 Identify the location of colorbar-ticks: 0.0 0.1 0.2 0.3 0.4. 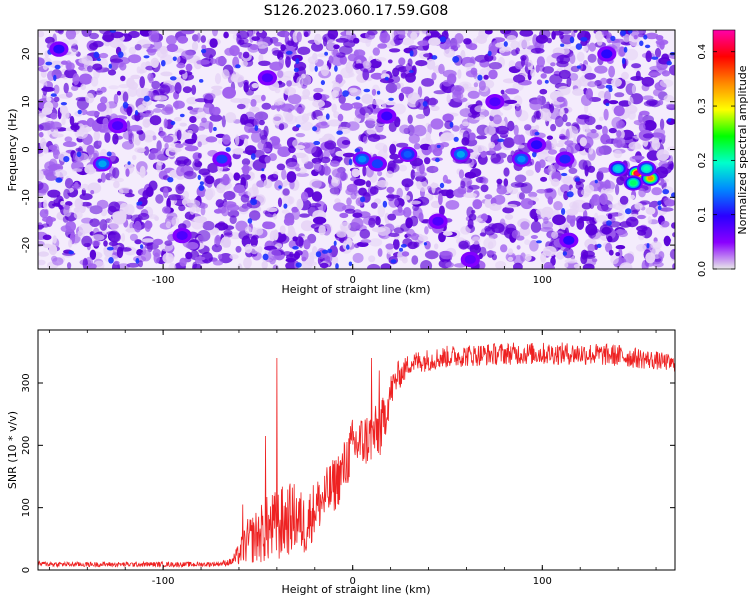
(716, 160).